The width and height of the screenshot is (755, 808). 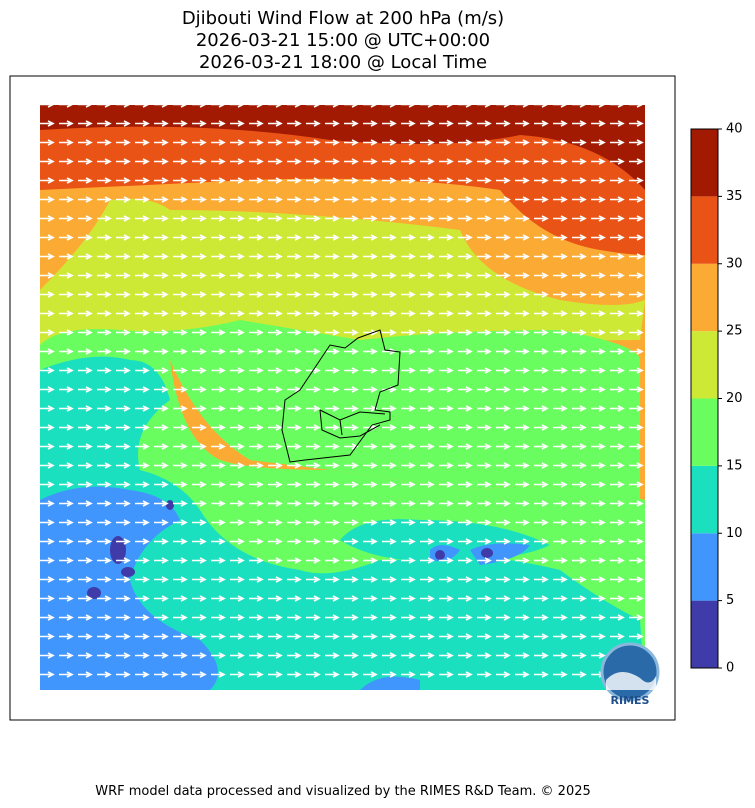 I want to click on colorbar: 0 5 10 15 20 25 30 35 40, so click(x=716, y=399).